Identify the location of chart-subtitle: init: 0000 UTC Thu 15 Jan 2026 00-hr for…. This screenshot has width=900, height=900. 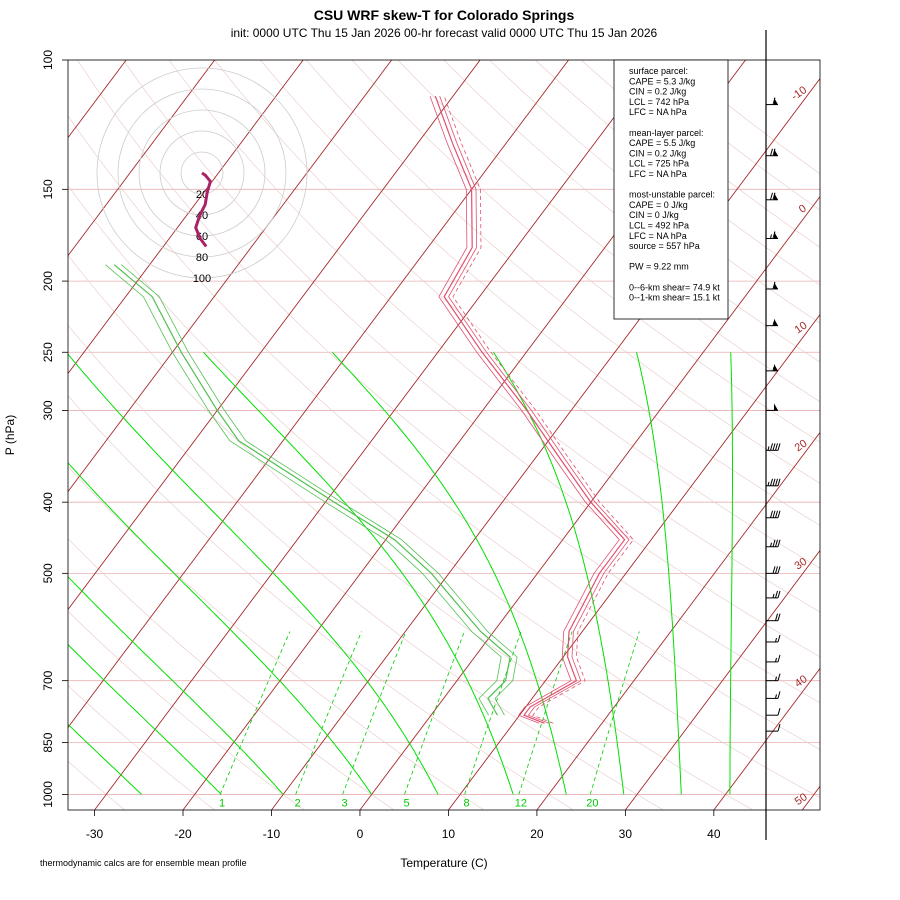
(444, 33).